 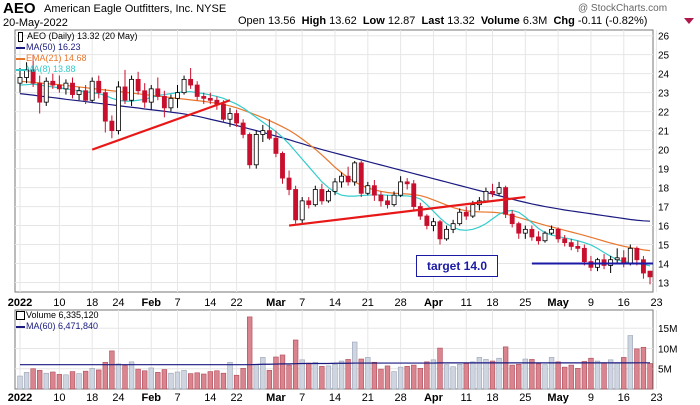 What do you see at coordinates (118, 303) in the screenshot?
I see `x-tick-label: 24` at bounding box center [118, 303].